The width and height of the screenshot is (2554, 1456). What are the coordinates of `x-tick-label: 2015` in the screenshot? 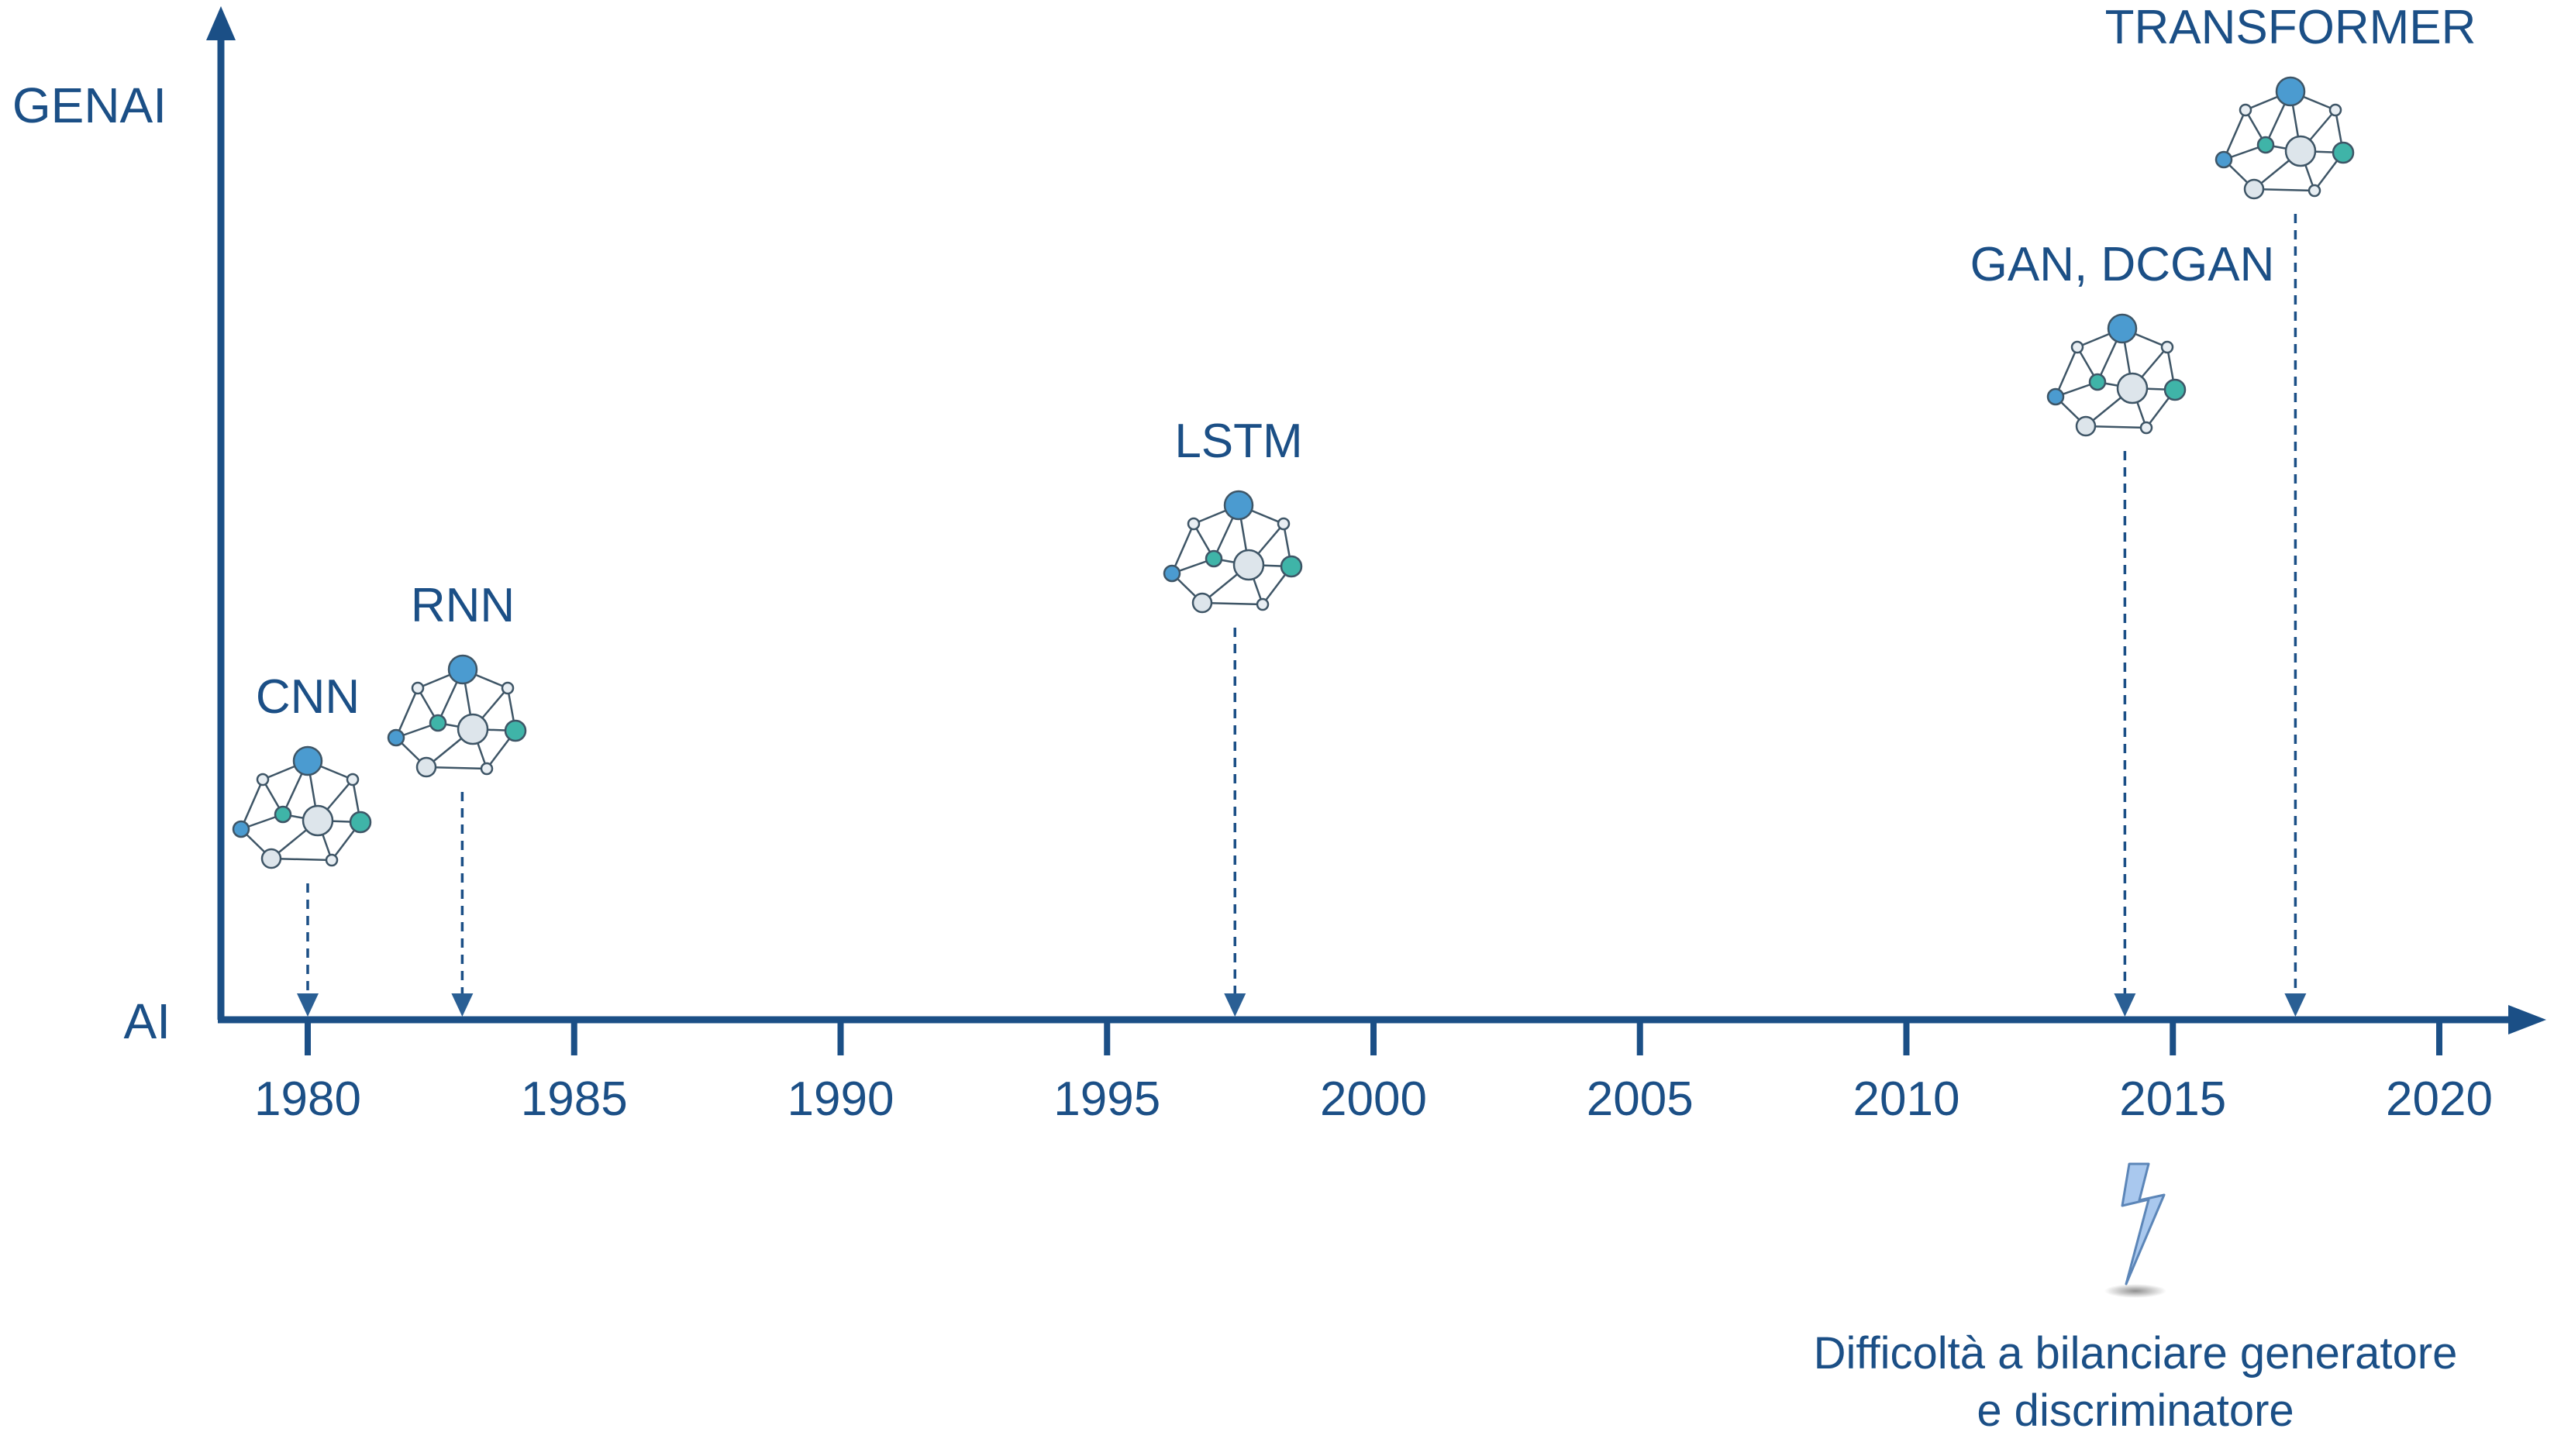 It's located at (2172, 1099).